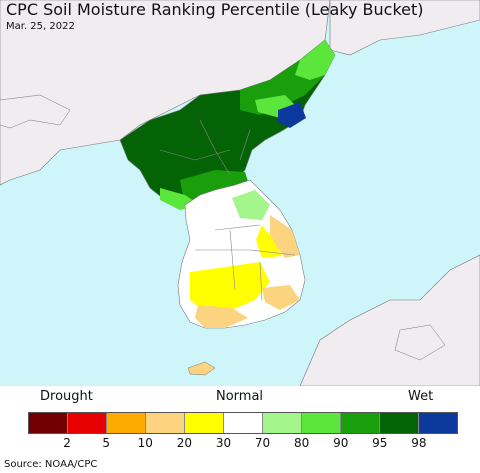  Describe the element at coordinates (419, 443) in the screenshot. I see `legend-tick-label: 98` at that location.